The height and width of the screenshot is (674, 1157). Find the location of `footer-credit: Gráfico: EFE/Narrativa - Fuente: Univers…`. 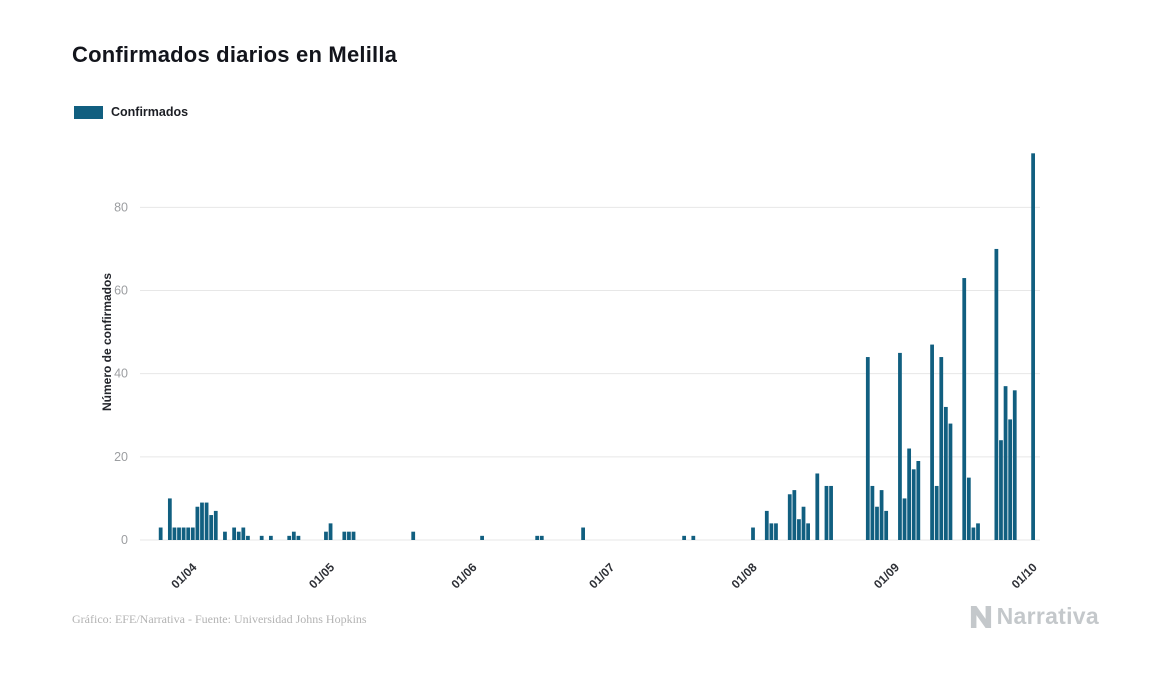

footer-credit: Gráfico: EFE/Narrativa - Fuente: Univers… is located at coordinates (219, 619).